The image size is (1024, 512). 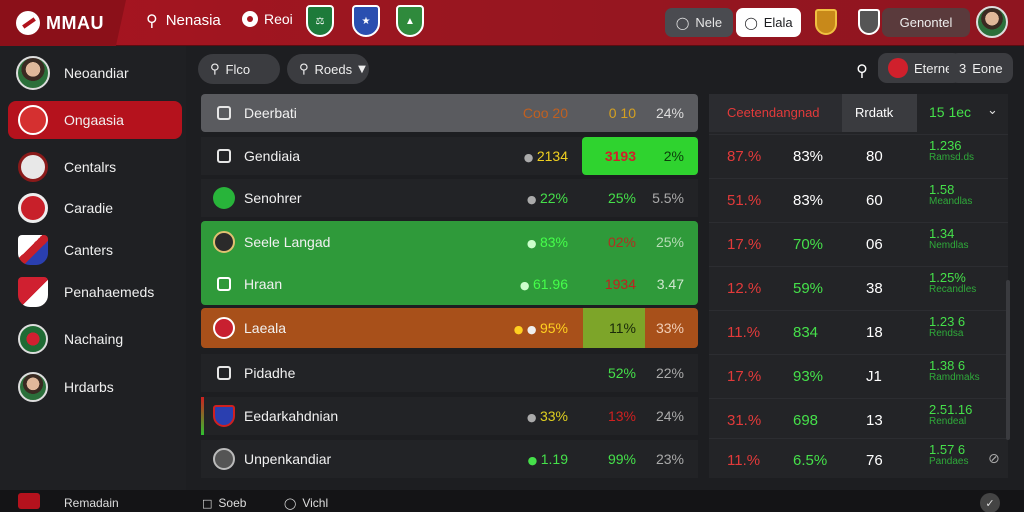 What do you see at coordinates (449, 459) in the screenshot?
I see `table-row: Unpenkandiar ● 1.19 99% 23%` at bounding box center [449, 459].